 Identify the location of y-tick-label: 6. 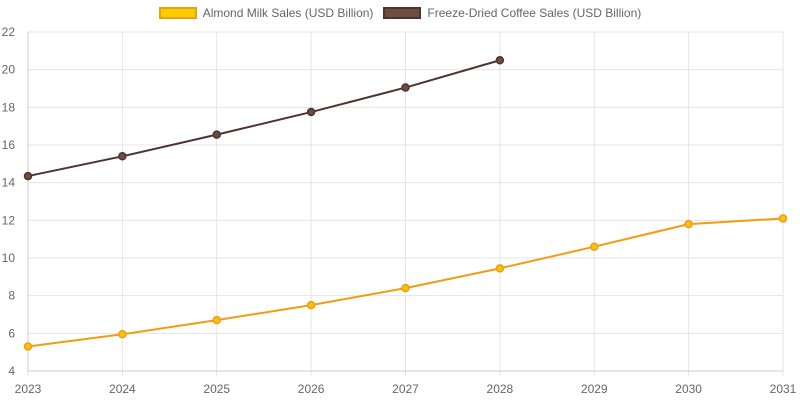
(11, 333).